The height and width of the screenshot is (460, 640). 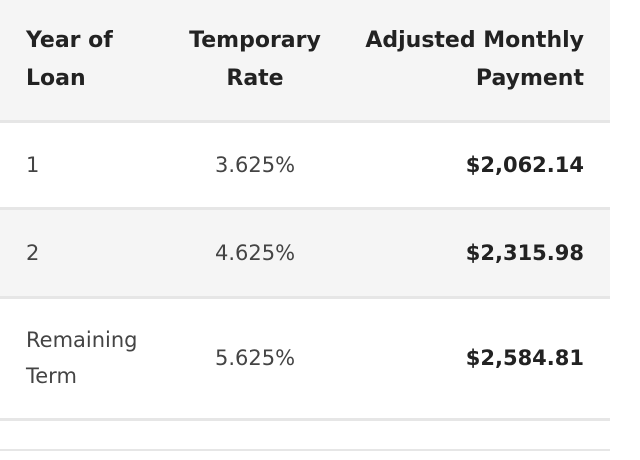 I want to click on row-year-label: 1, so click(x=33, y=164).